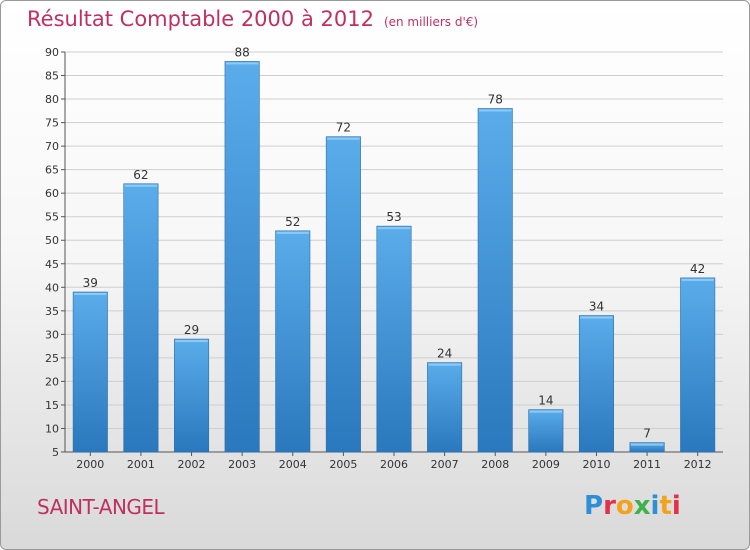  What do you see at coordinates (546, 464) in the screenshot?
I see `x-tick-label: 2009` at bounding box center [546, 464].